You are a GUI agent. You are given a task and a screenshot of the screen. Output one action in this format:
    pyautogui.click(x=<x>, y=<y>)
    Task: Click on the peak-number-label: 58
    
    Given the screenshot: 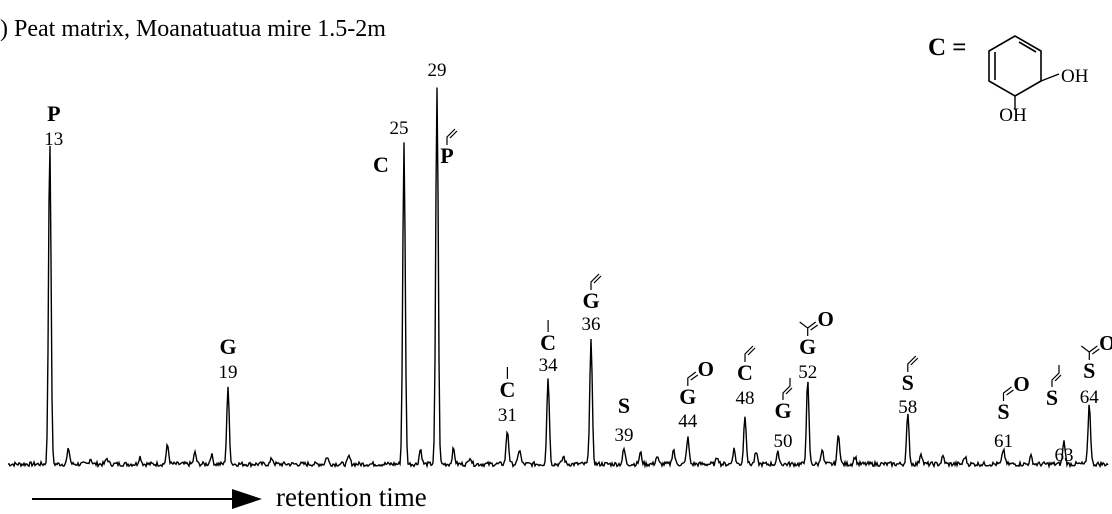 What is the action you would take?
    pyautogui.click(x=907, y=407)
    